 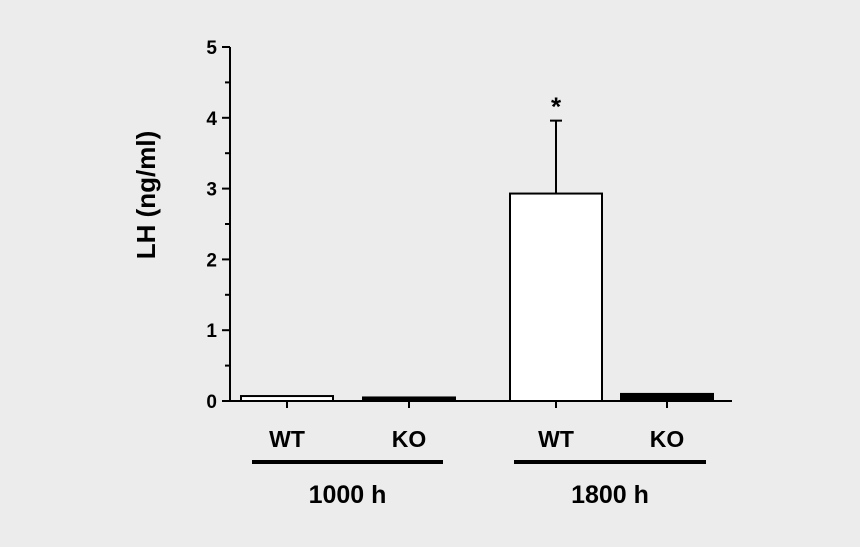 I want to click on y-tick-label: 3, so click(x=211, y=190).